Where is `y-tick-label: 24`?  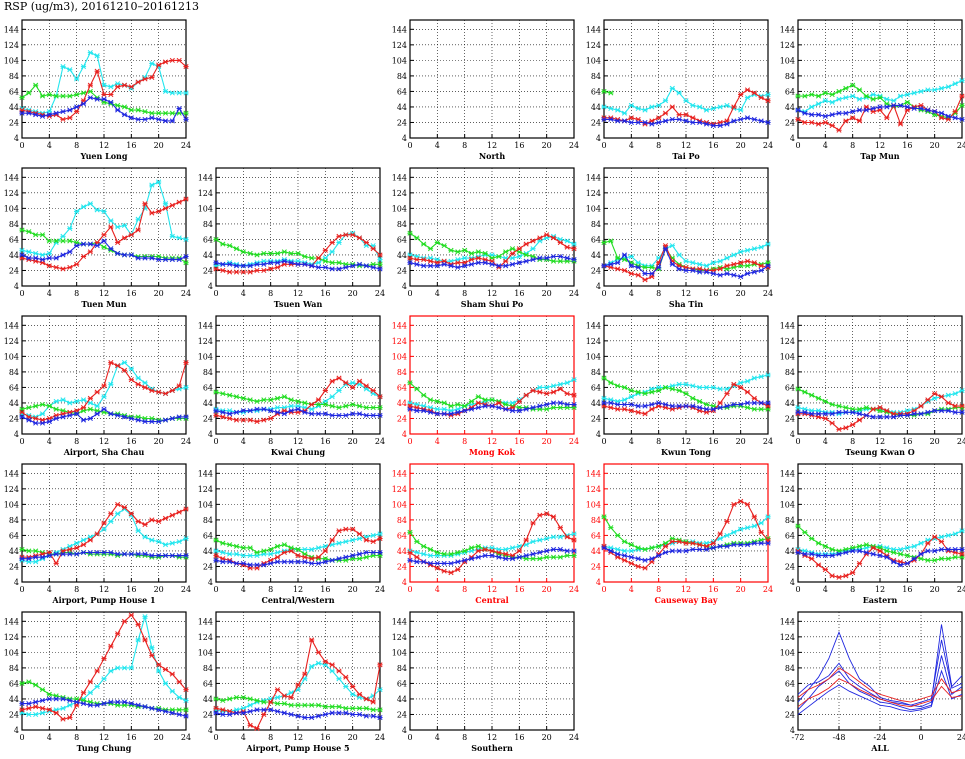 y-tick-label: 24 is located at coordinates (402, 714).